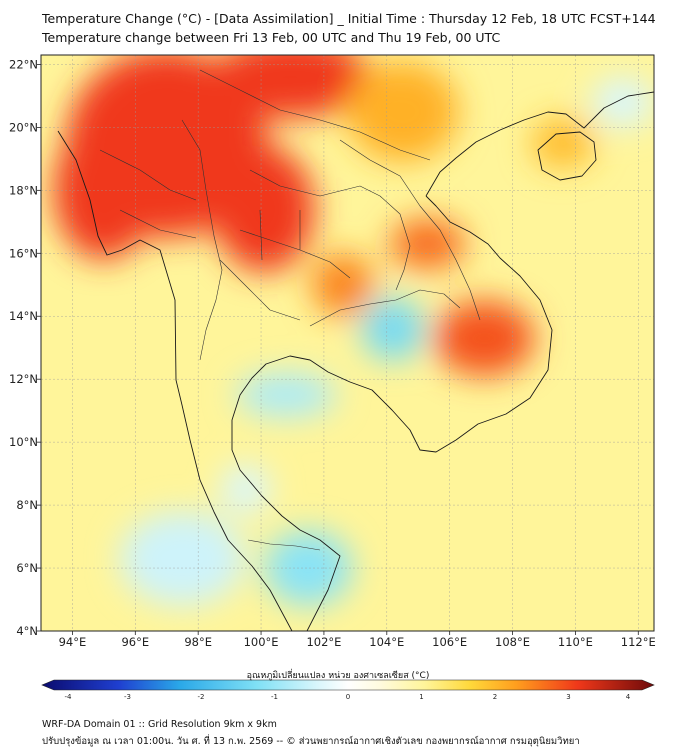 Image resolution: width=676 pixels, height=756 pixels. What do you see at coordinates (23, 127) in the screenshot?
I see `lat-tick-label: 20°N` at bounding box center [23, 127].